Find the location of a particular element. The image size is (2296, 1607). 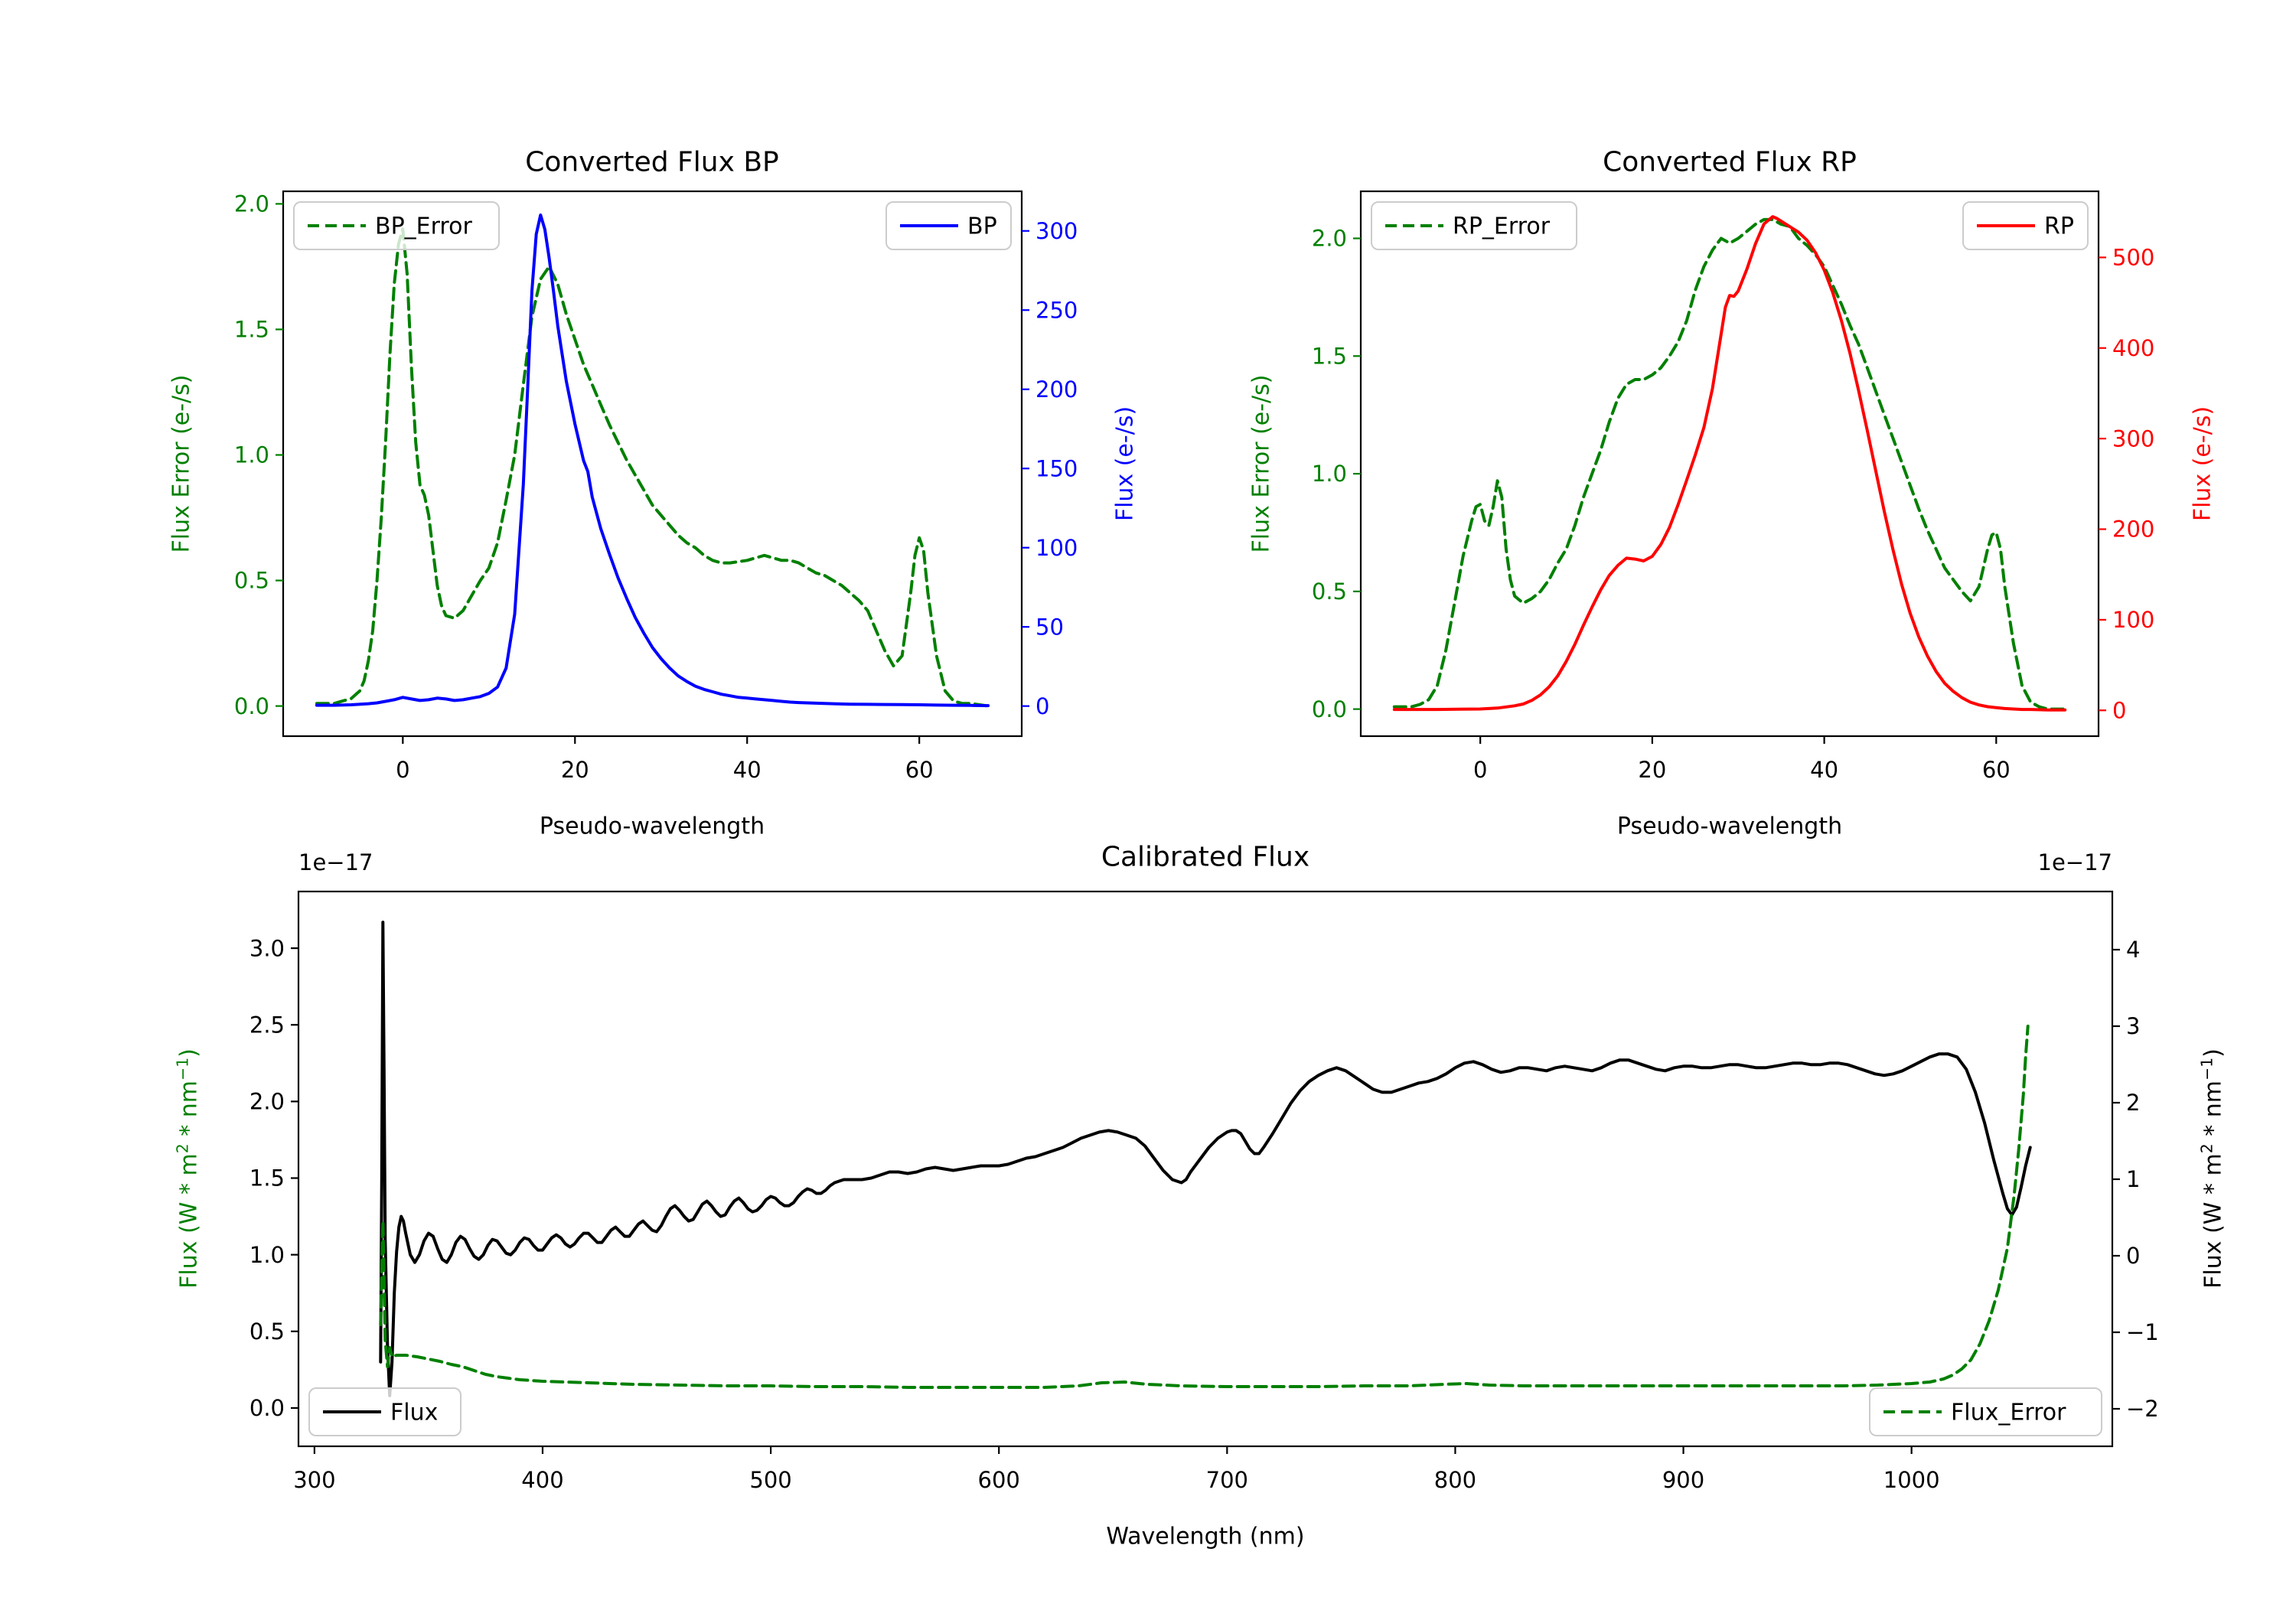

rp-ytick-left-label: 0.0 is located at coordinates (1329, 709).